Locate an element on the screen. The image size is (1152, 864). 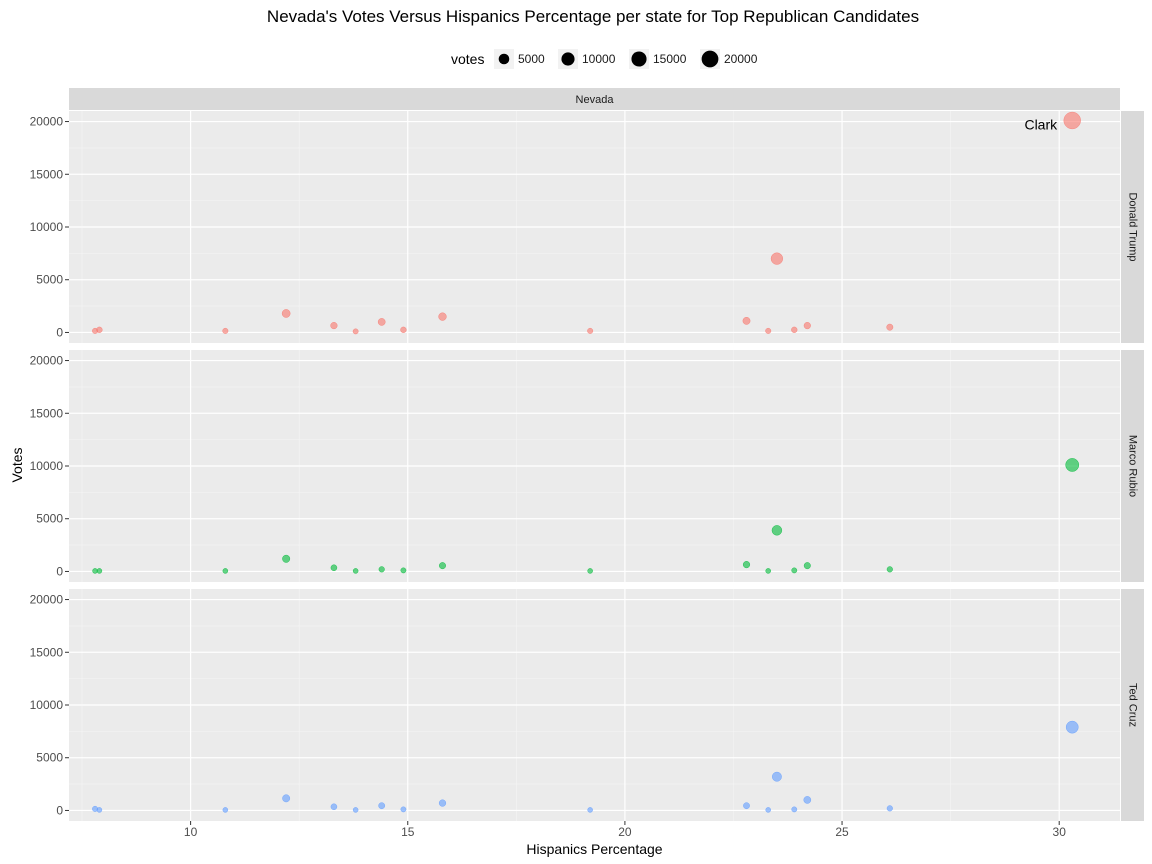
facet-column-label: Nevada is located at coordinates (595, 100).